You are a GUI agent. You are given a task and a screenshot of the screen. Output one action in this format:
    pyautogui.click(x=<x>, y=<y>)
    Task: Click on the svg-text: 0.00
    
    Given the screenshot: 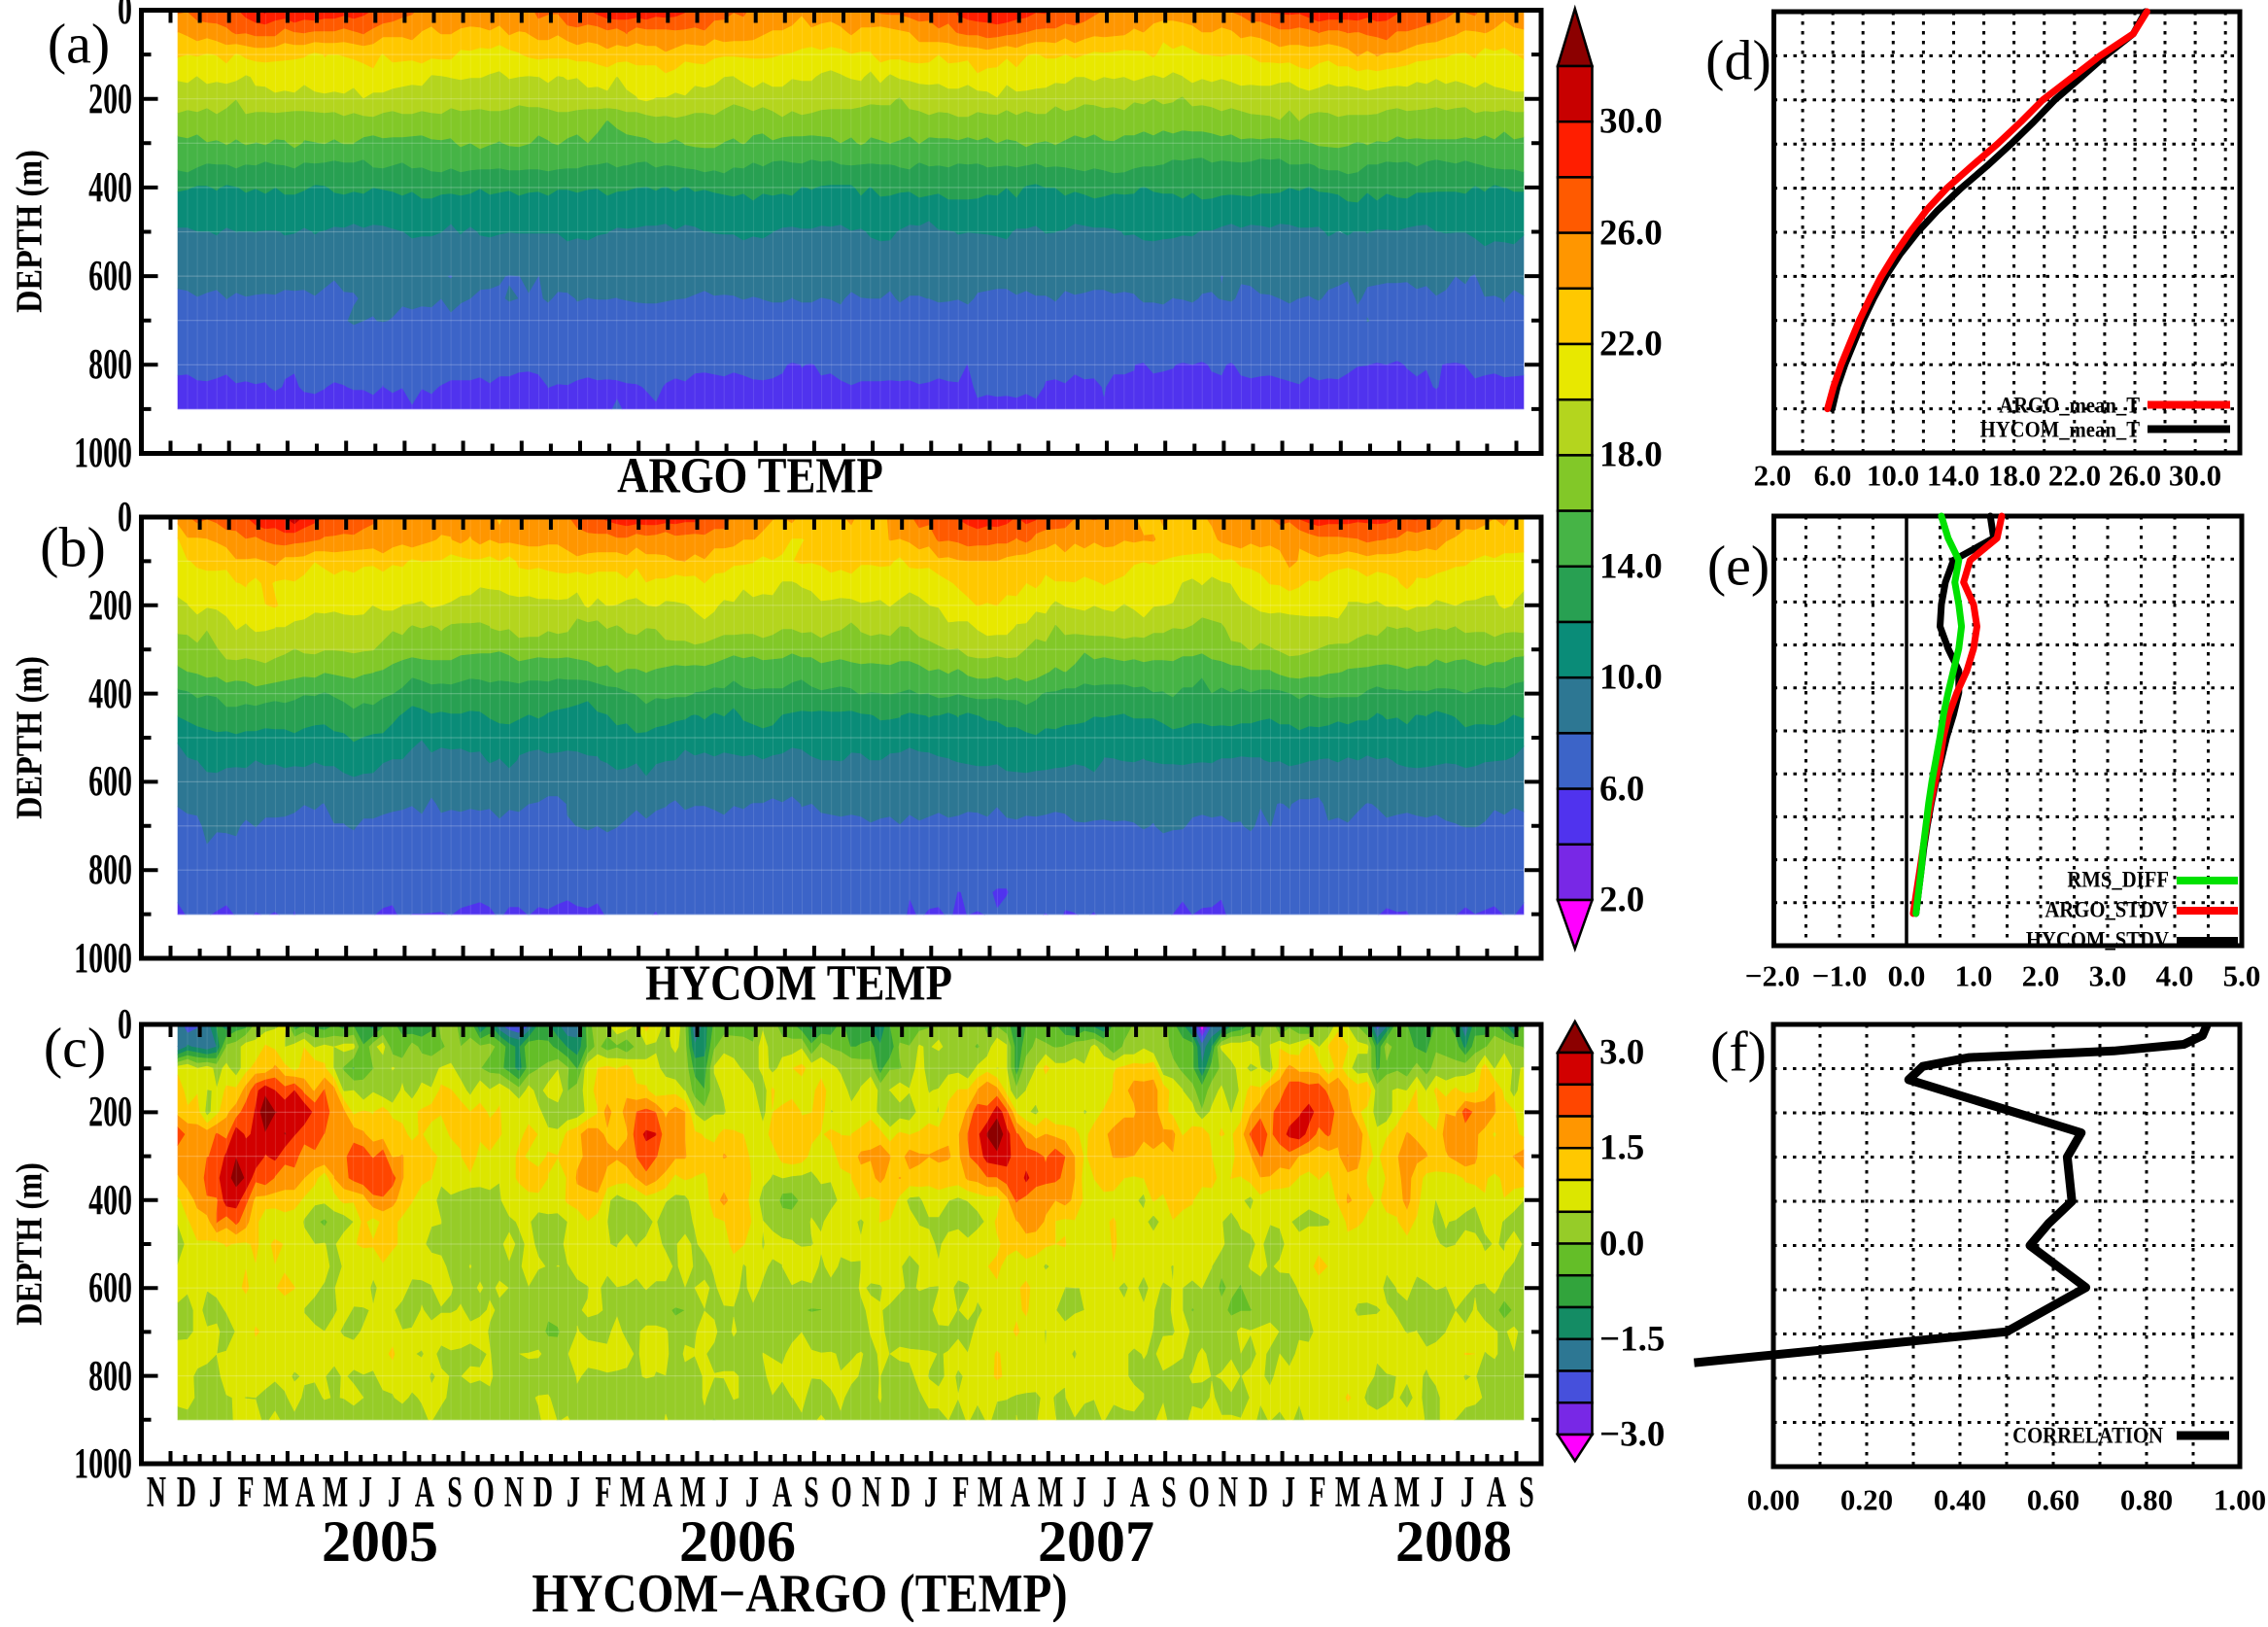 What is the action you would take?
    pyautogui.click(x=1773, y=1500)
    